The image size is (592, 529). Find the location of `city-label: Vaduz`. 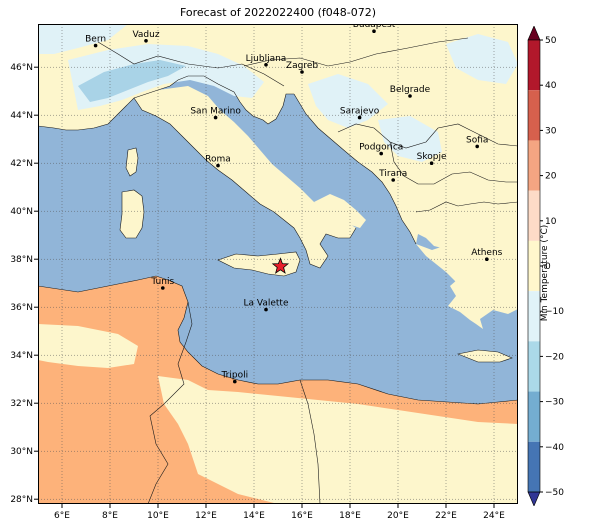

city-label: Vaduz is located at coordinates (145, 35).